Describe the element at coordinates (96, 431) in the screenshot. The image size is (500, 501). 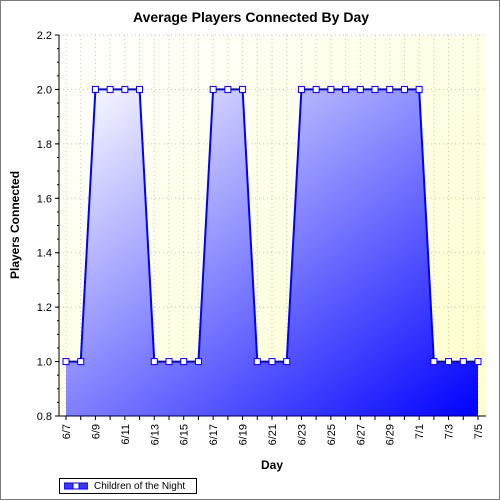
I see `x-tick-label: 6/9` at that location.